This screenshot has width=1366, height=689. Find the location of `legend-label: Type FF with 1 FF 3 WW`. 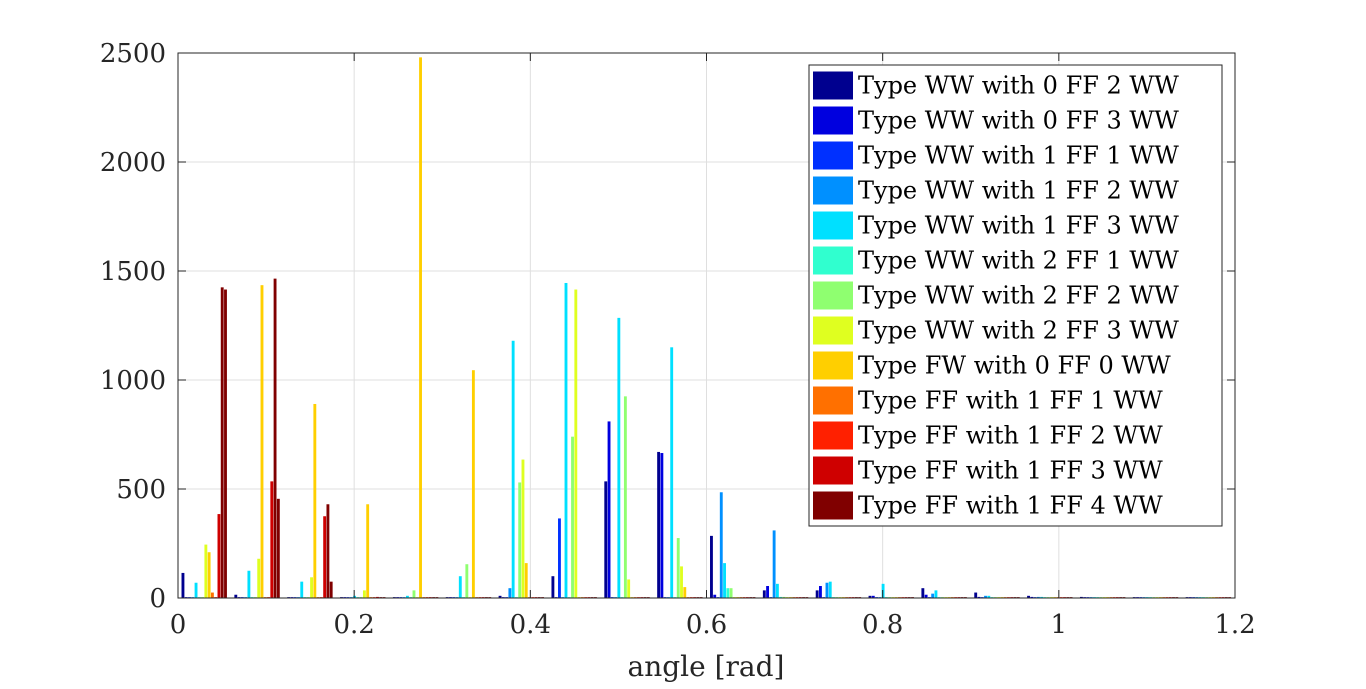

legend-label: Type FF with 1 FF 3 WW is located at coordinates (1010, 471).